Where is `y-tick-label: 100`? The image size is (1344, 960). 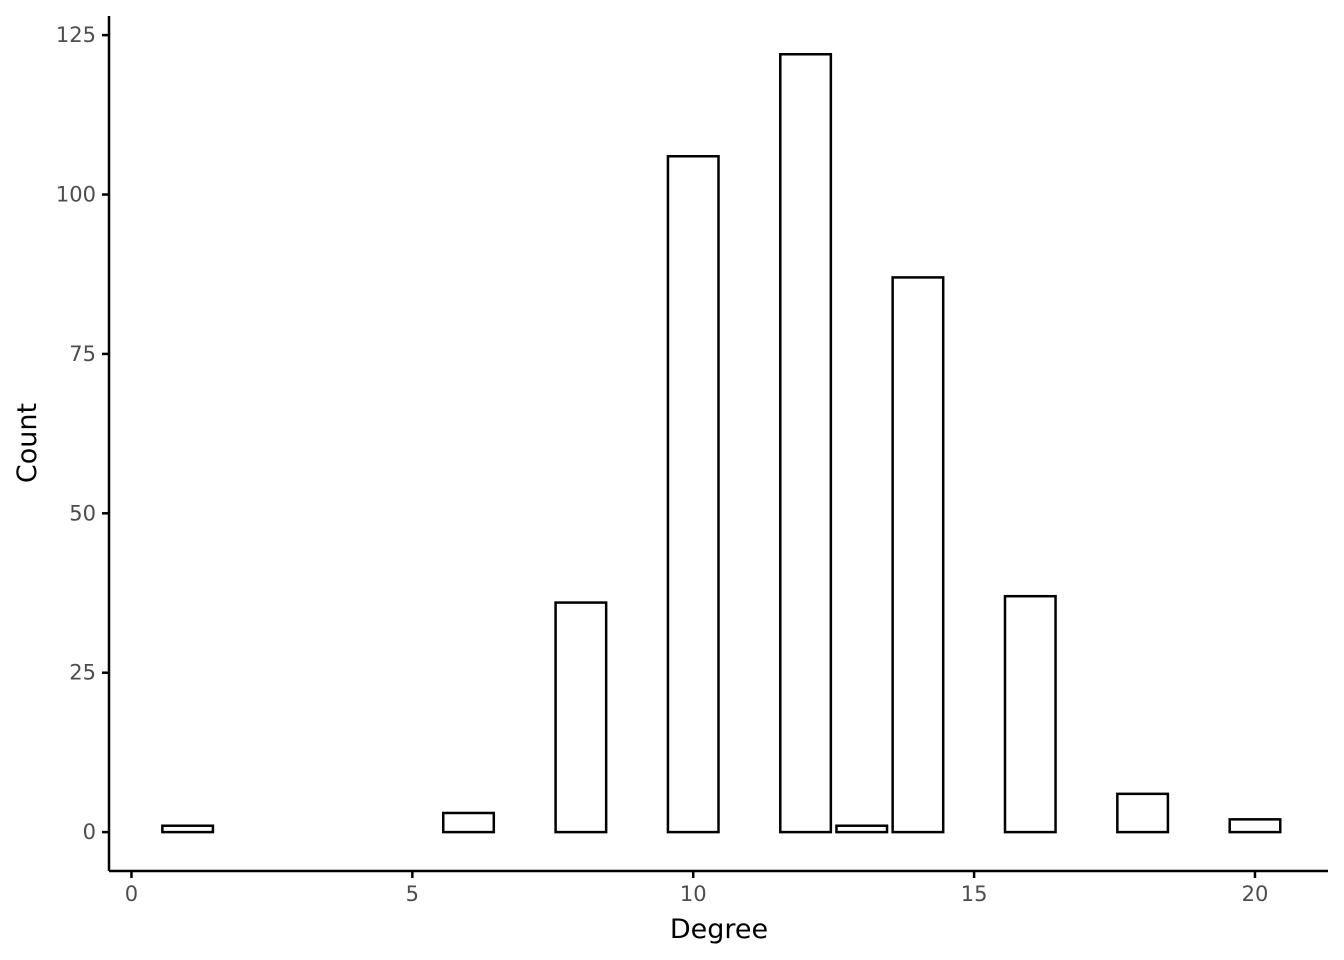
y-tick-label: 100 is located at coordinates (76, 195).